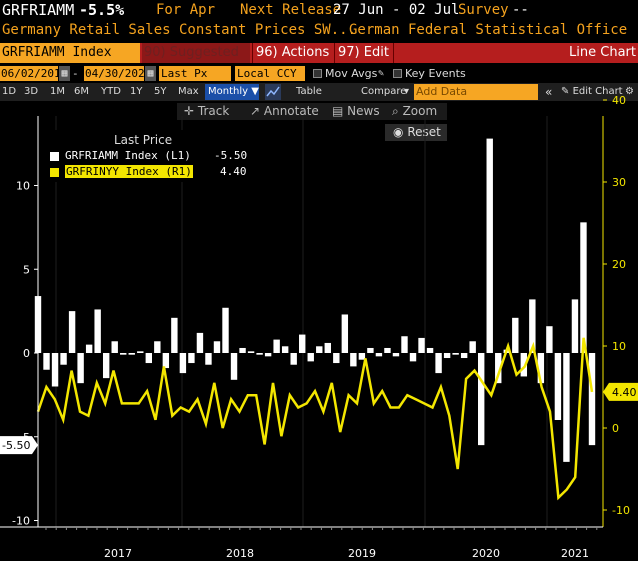  I want to click on news-label: News, so click(363, 111).